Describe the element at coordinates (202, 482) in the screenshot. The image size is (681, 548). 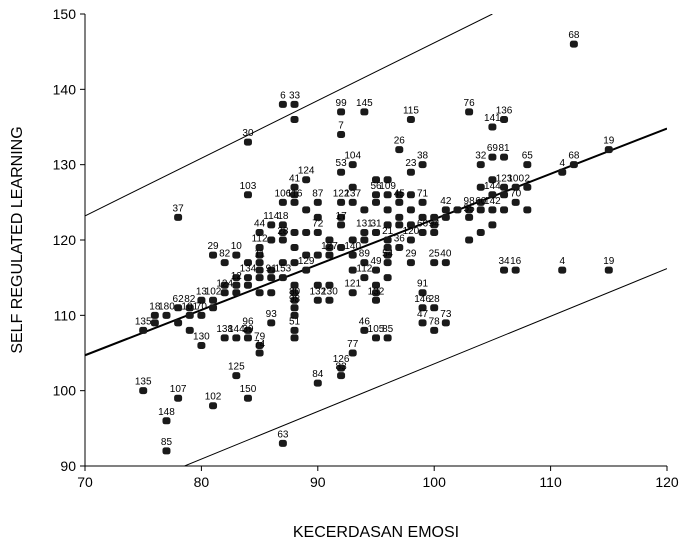
I see `x-tick-label: 80` at that location.